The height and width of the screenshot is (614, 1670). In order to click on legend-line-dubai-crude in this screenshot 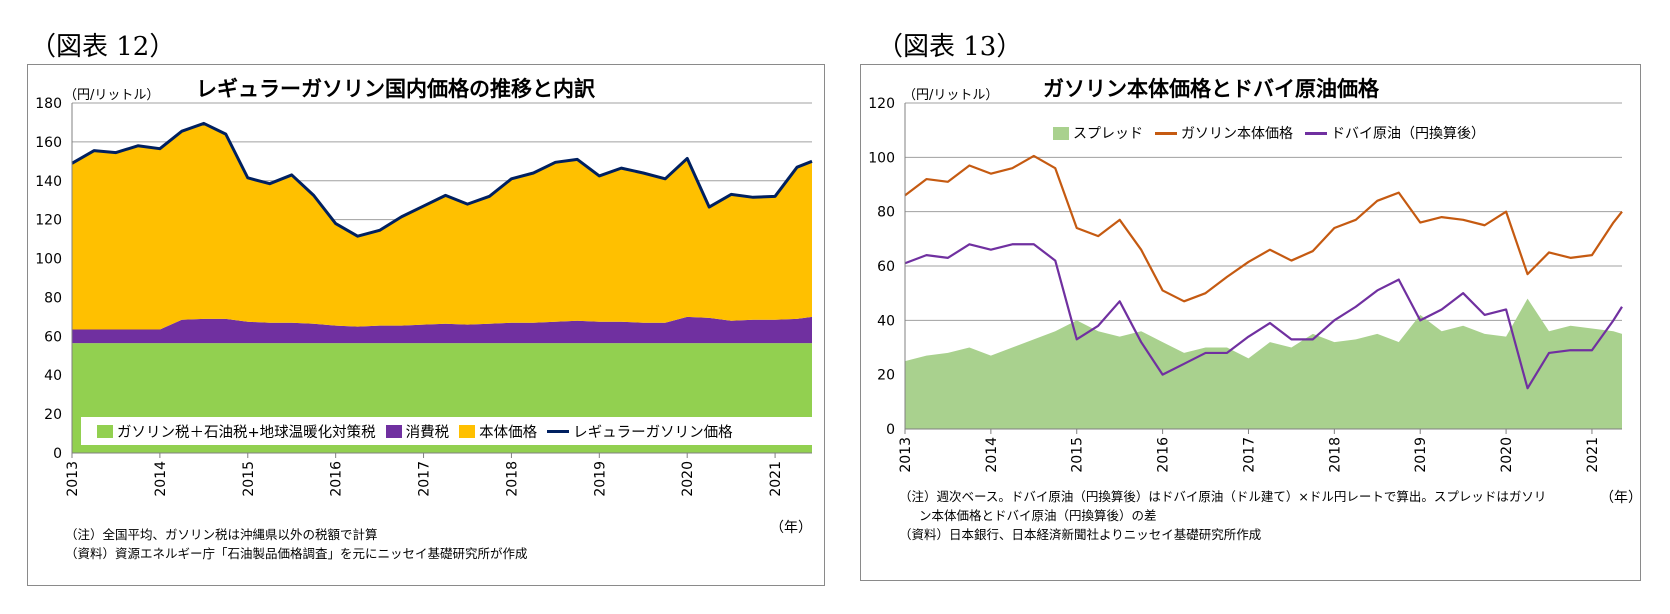, I will do `click(1316, 133)`.